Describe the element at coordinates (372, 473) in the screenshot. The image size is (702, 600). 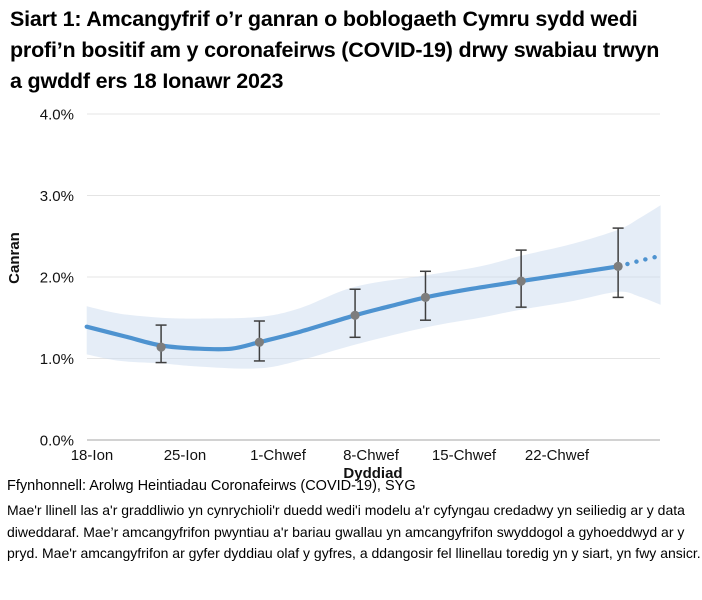
I see `x-axis-title: Dyddiad` at that location.